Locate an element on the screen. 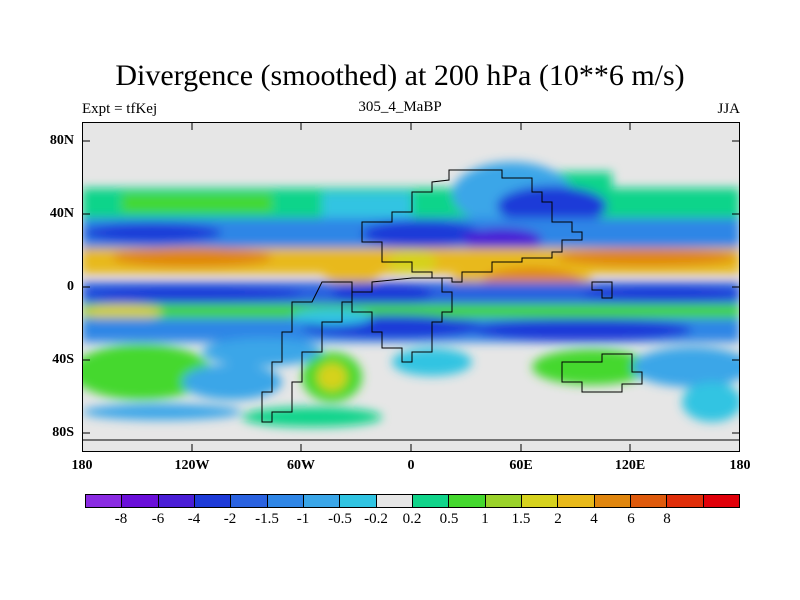 The image size is (800, 600). colorbar-label: 1 is located at coordinates (485, 519).